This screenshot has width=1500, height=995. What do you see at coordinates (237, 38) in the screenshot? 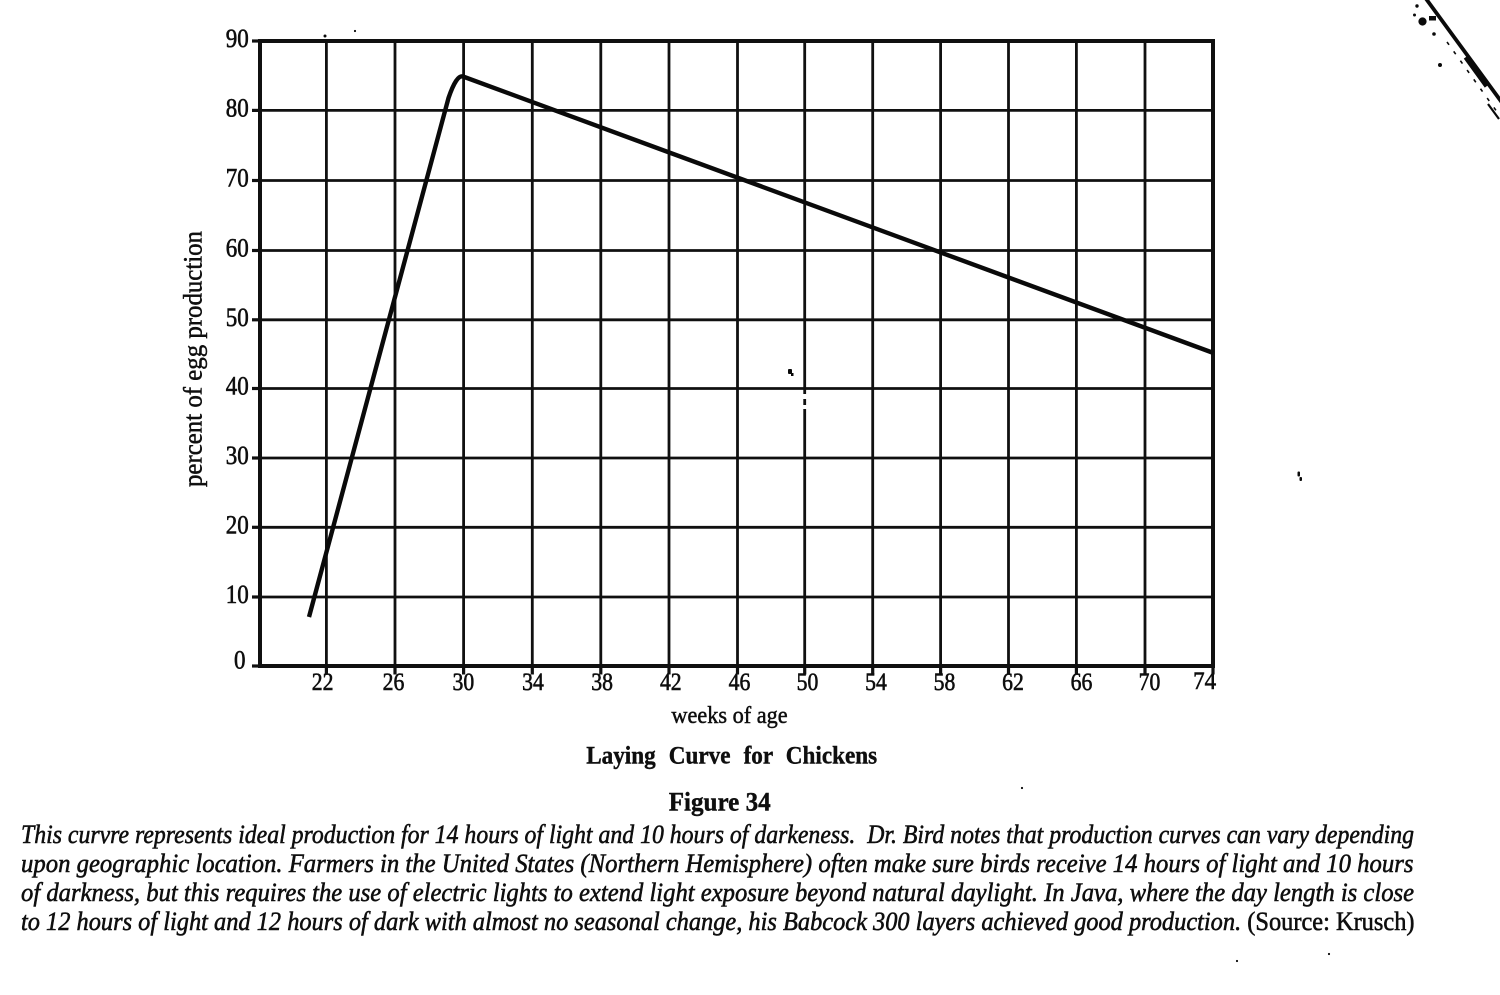
I see `svg-text: 90` at bounding box center [237, 38].